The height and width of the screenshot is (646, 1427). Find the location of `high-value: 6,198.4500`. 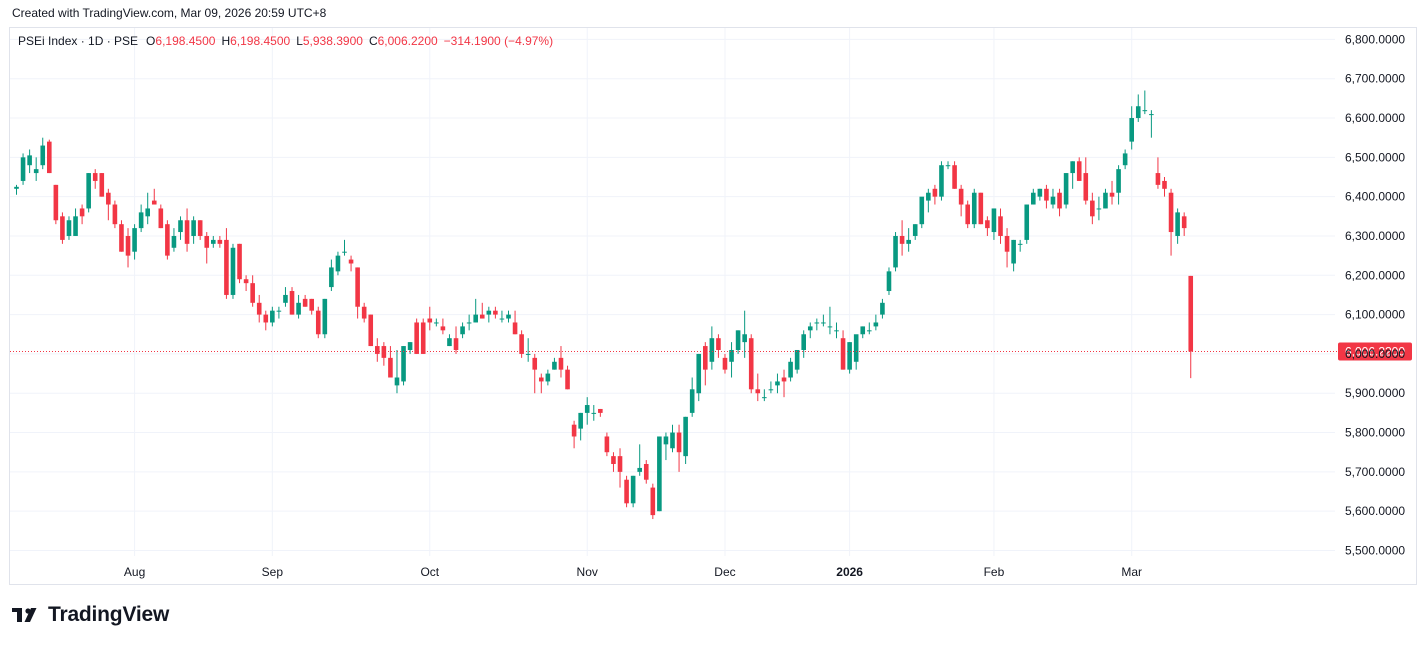

high-value: 6,198.4500 is located at coordinates (260, 41).